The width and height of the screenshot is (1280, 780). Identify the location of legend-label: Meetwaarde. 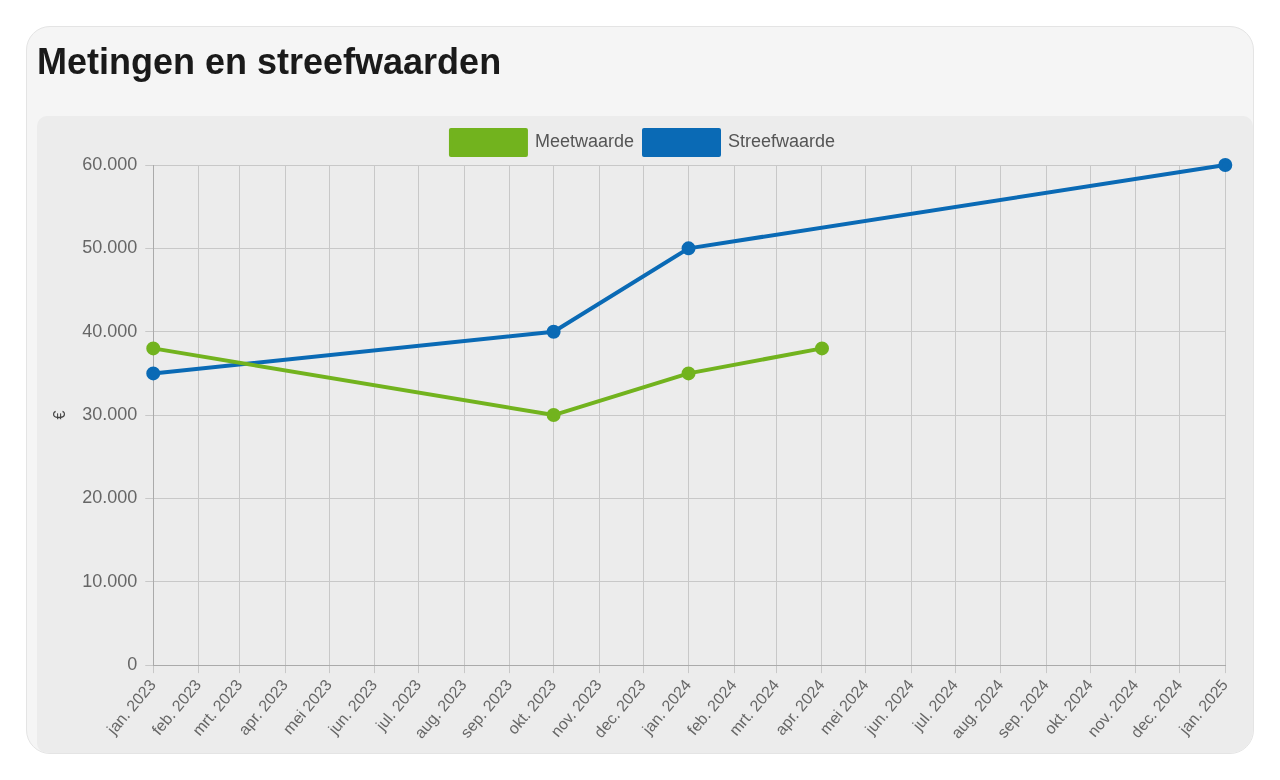
(584, 141).